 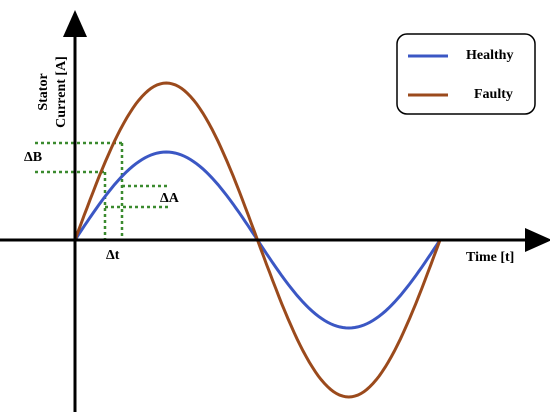 I want to click on y-axis-label: Current [A], so click(x=61, y=92).